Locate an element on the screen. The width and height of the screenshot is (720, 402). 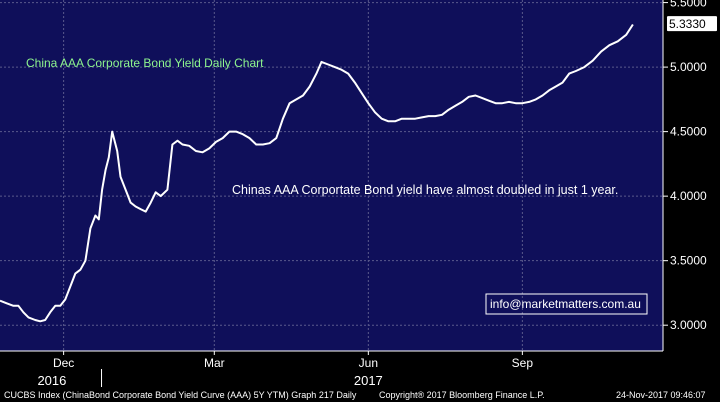
x-tick-label: Sep is located at coordinates (523, 363).